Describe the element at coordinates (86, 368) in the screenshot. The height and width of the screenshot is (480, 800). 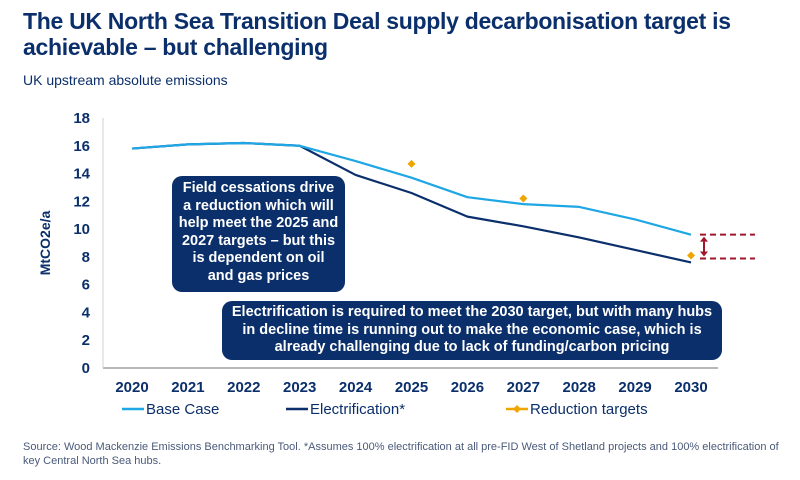
I see `y-tick-label: 0` at that location.